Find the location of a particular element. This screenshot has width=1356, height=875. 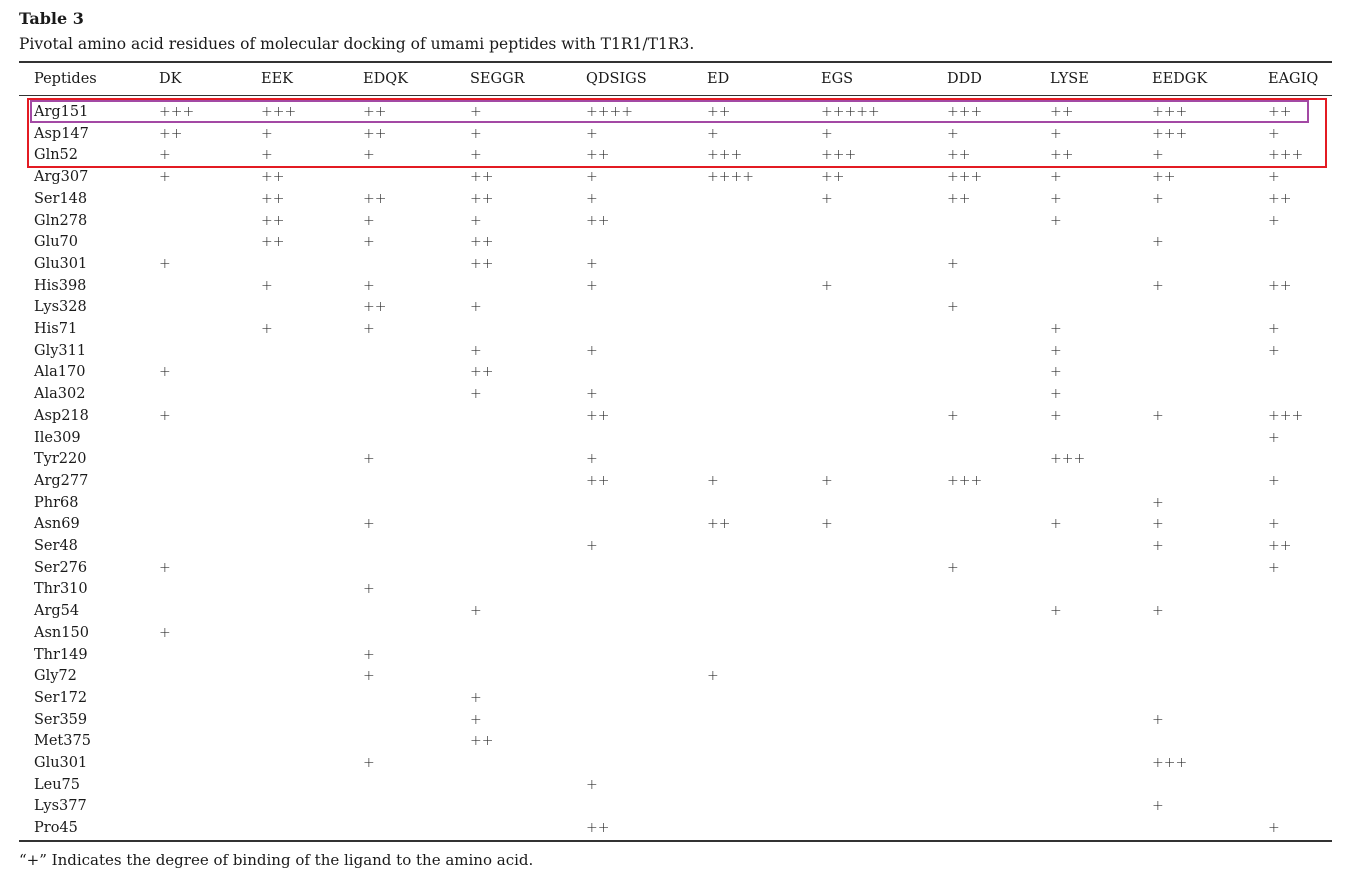

residue-label: His71 is located at coordinates (56, 329).